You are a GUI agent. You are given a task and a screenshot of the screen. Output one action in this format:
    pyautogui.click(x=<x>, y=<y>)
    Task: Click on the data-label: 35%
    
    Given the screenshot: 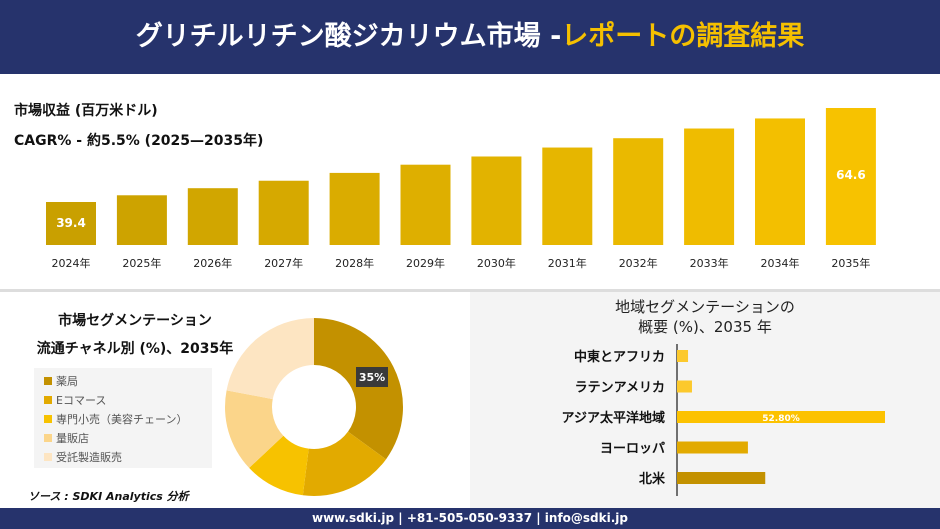 What is the action you would take?
    pyautogui.click(x=372, y=377)
    